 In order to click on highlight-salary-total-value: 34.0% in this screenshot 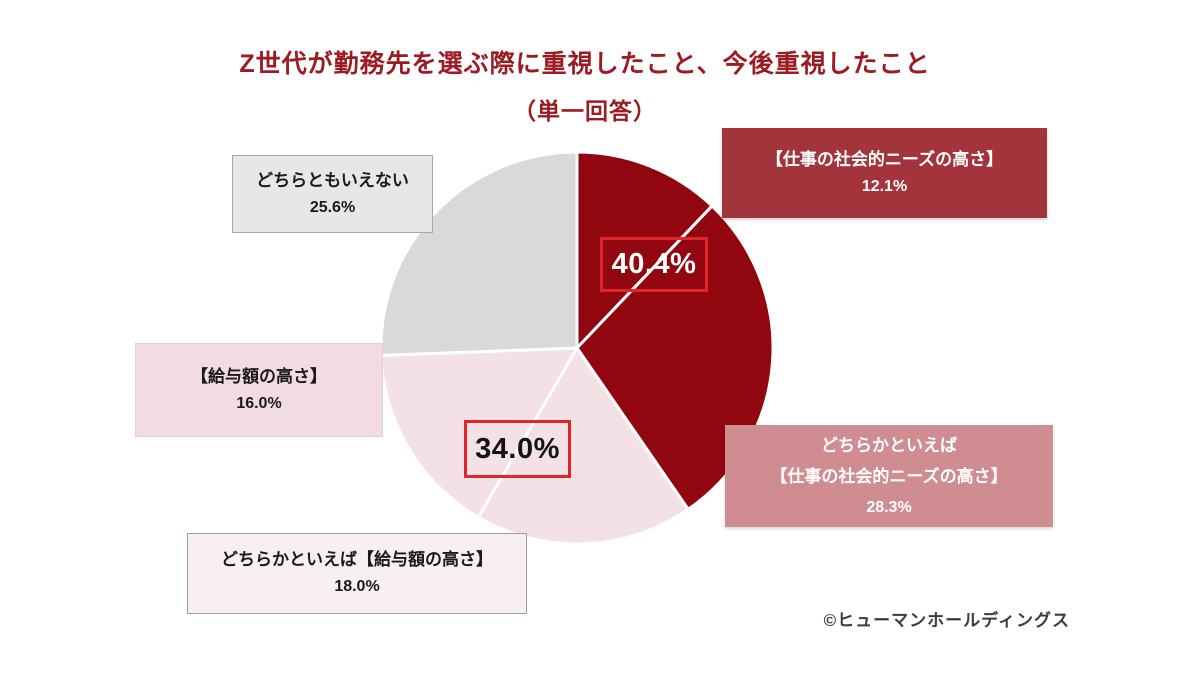, I will do `click(517, 448)`.